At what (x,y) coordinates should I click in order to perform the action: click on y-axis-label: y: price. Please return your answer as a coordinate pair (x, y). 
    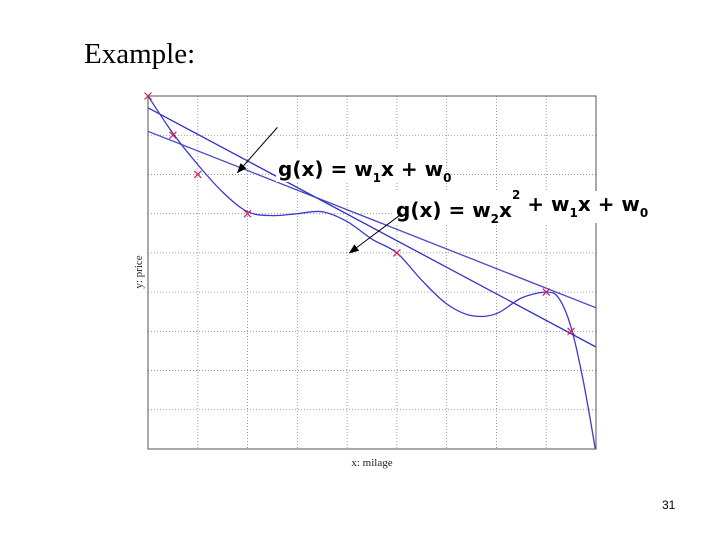
    Looking at the image, I should click on (139, 271).